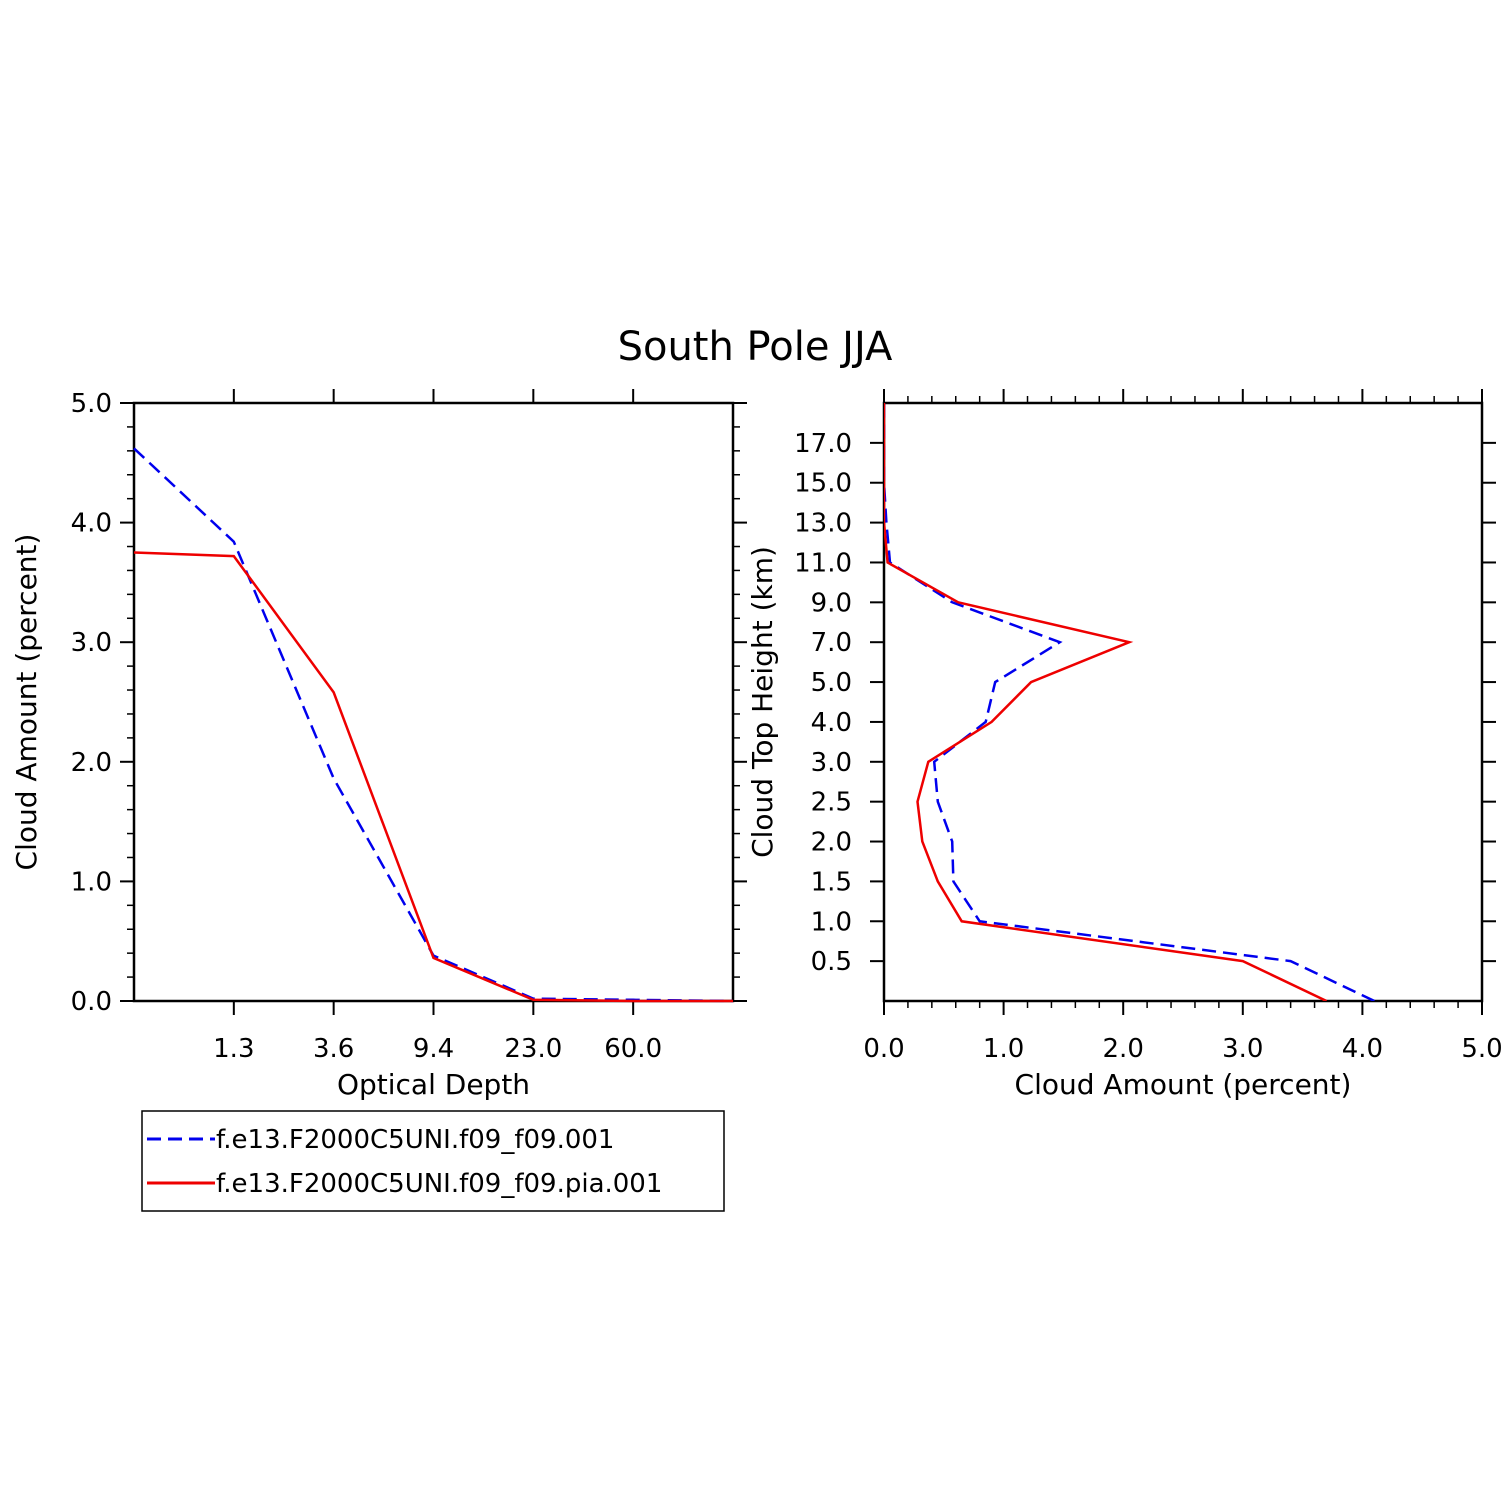 Image resolution: width=1510 pixels, height=1510 pixels. Describe the element at coordinates (831, 962) in the screenshot. I see `y-tick-label: 0.5` at that location.